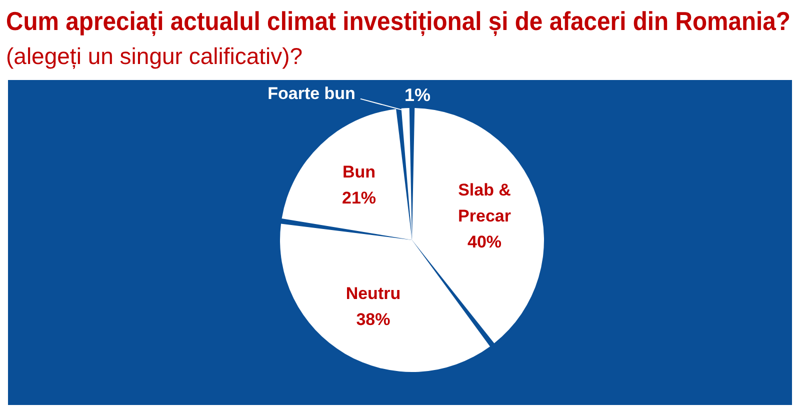  What do you see at coordinates (373, 294) in the screenshot?
I see `slice-label: Neutru` at bounding box center [373, 294].